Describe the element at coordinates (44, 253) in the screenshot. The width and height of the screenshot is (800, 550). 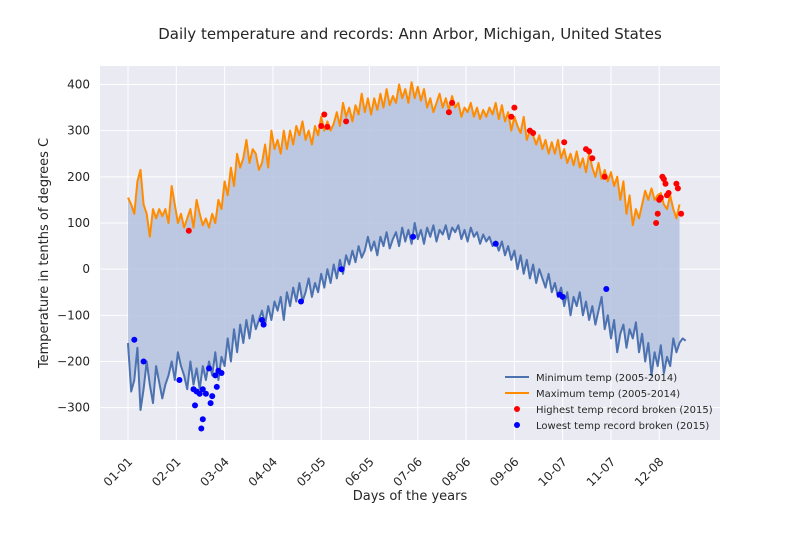
I see `y-axis-label: Temperature in tenths of degrees C` at that location.